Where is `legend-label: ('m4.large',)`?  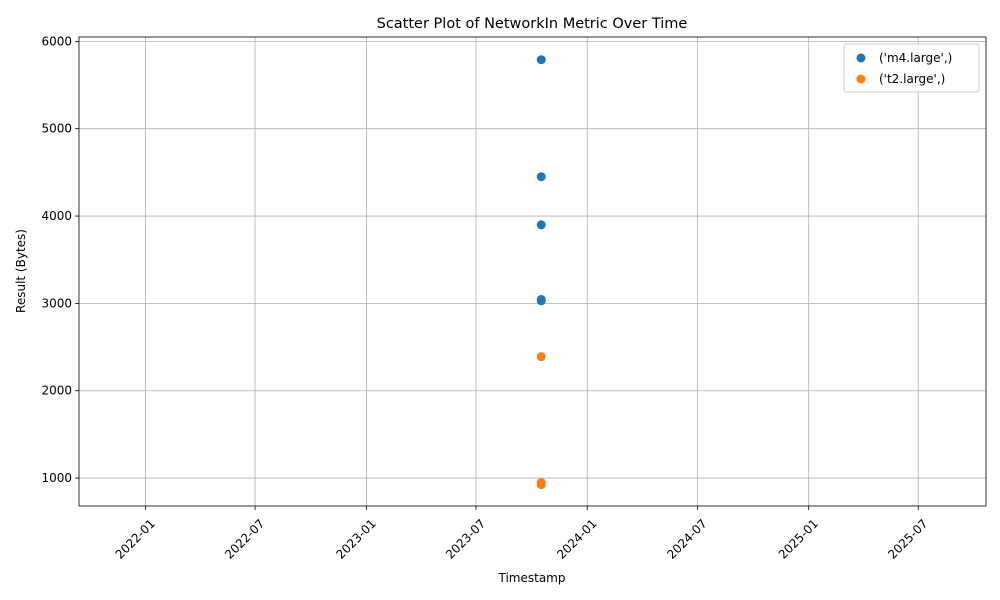 legend-label: ('m4.large',) is located at coordinates (915, 58).